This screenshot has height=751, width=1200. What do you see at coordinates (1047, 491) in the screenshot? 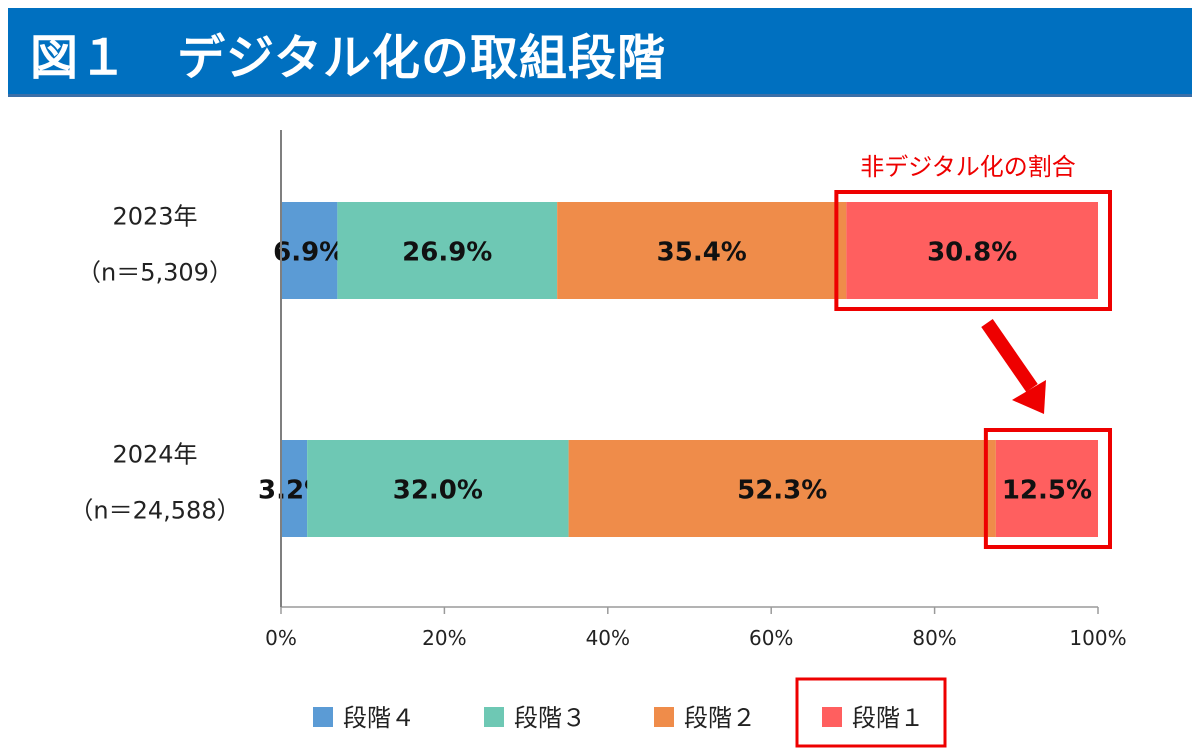
I see `data-label: 12.5%` at bounding box center [1047, 491].